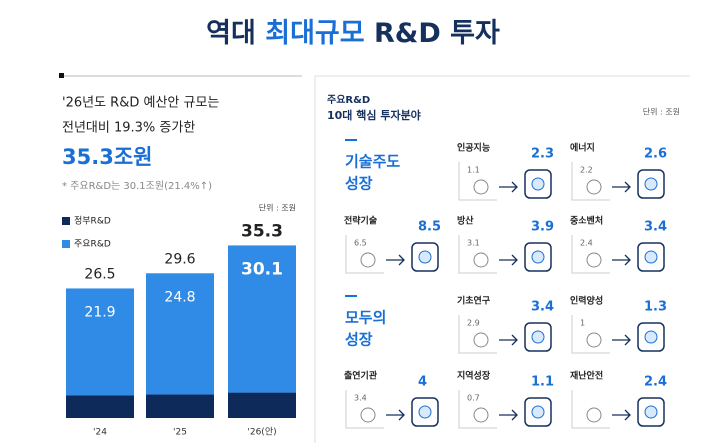 The image size is (706, 443). Describe the element at coordinates (473, 323) in the screenshot. I see `item-before: 2.9` at that location.